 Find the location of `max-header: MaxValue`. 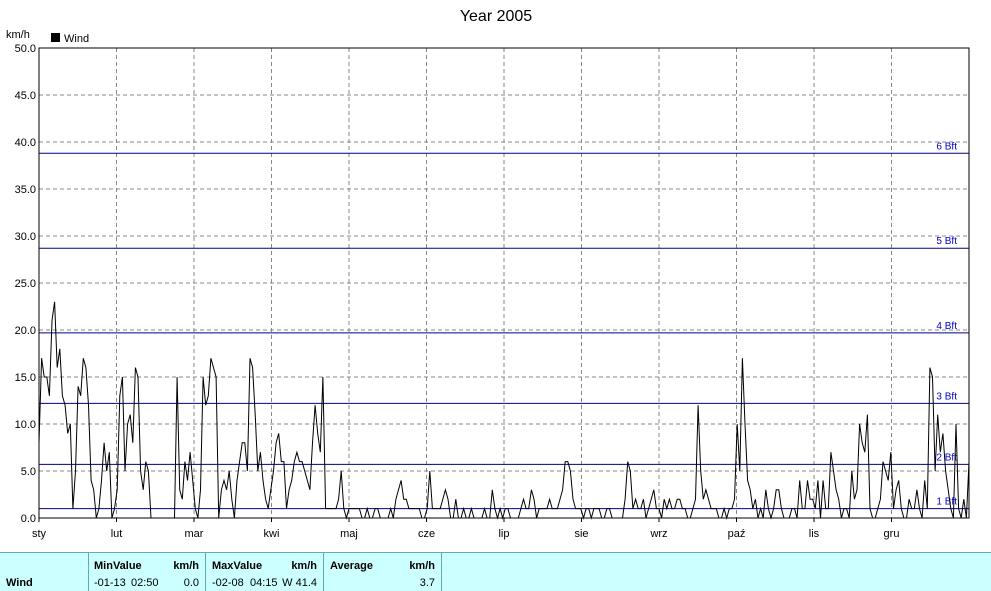

max-header: MaxValue is located at coordinates (237, 566).